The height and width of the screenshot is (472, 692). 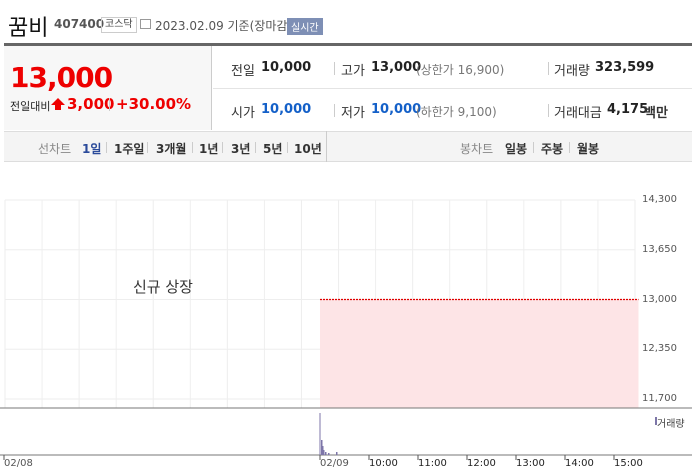 What do you see at coordinates (91, 104) in the screenshot?
I see `change-value: 3,000` at bounding box center [91, 104].